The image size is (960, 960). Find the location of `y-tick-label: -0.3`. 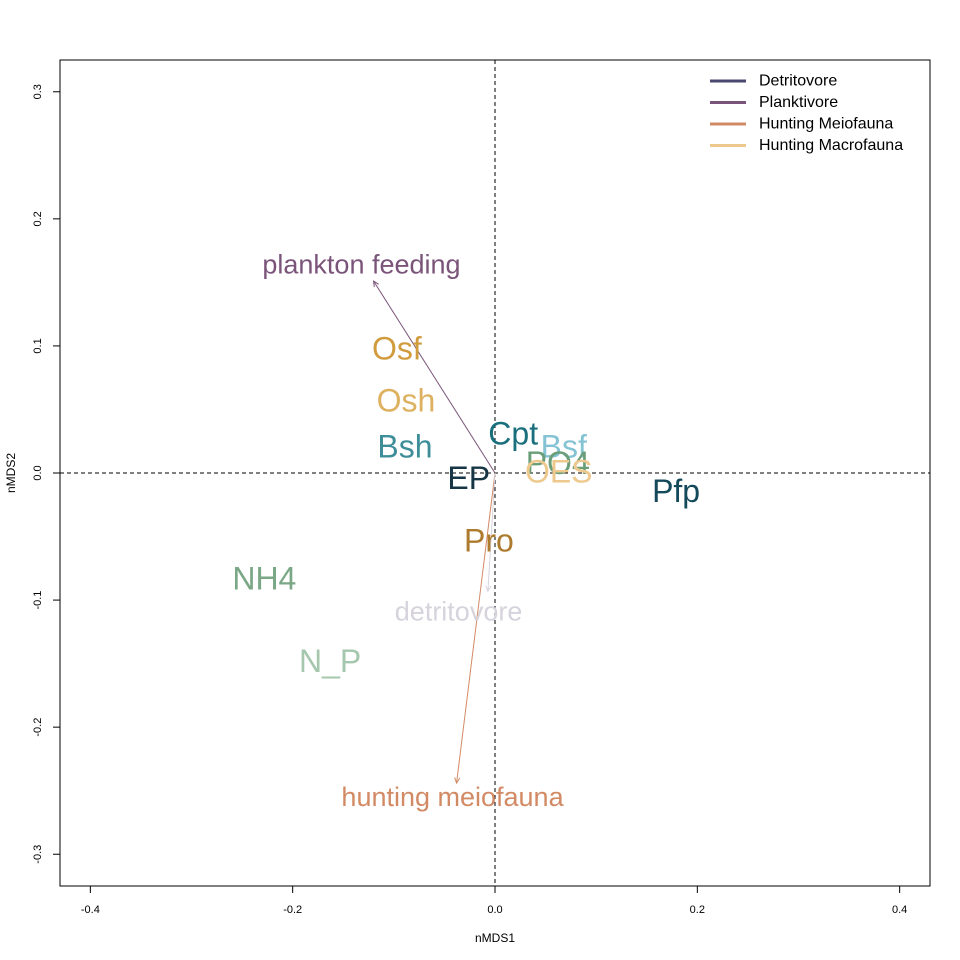

y-tick-label: -0.3 is located at coordinates (38, 854).